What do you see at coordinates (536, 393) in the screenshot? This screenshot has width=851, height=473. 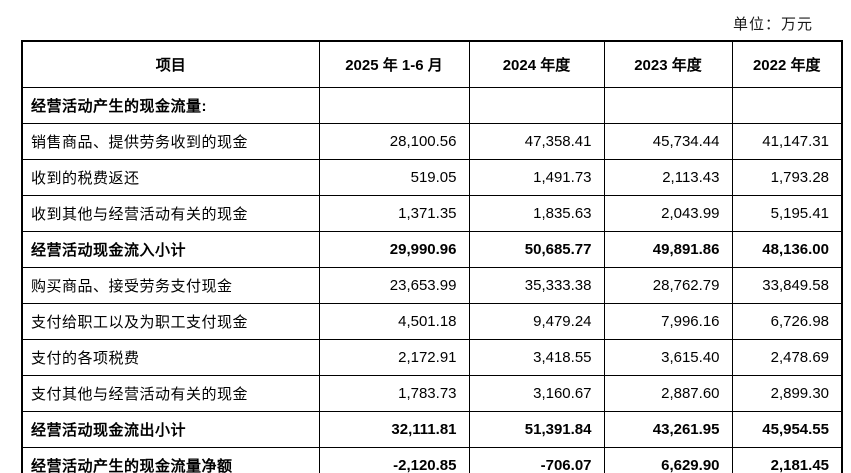 I see `row-value: 3,160.67` at bounding box center [536, 393].